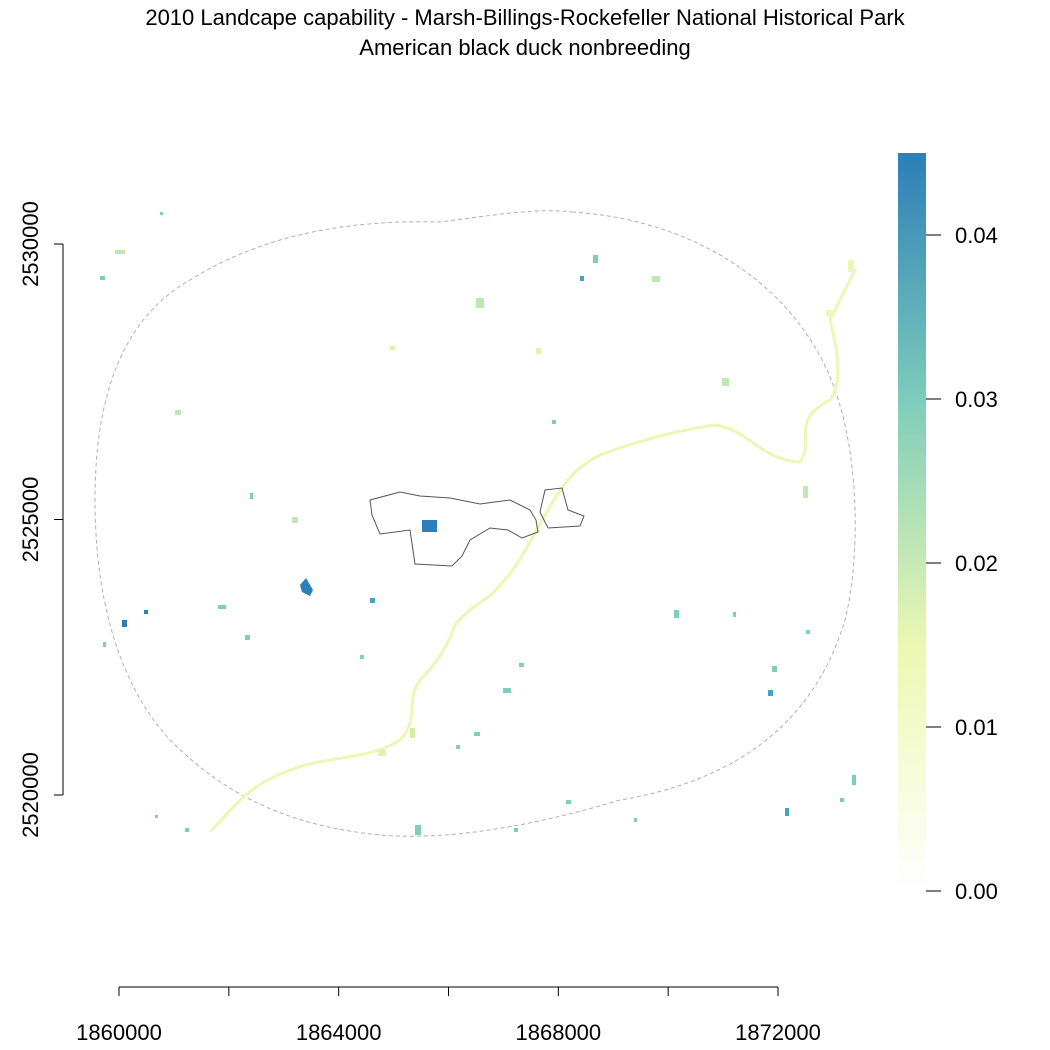  What do you see at coordinates (454, 529) in the screenshot?
I see `park-boundary` at bounding box center [454, 529].